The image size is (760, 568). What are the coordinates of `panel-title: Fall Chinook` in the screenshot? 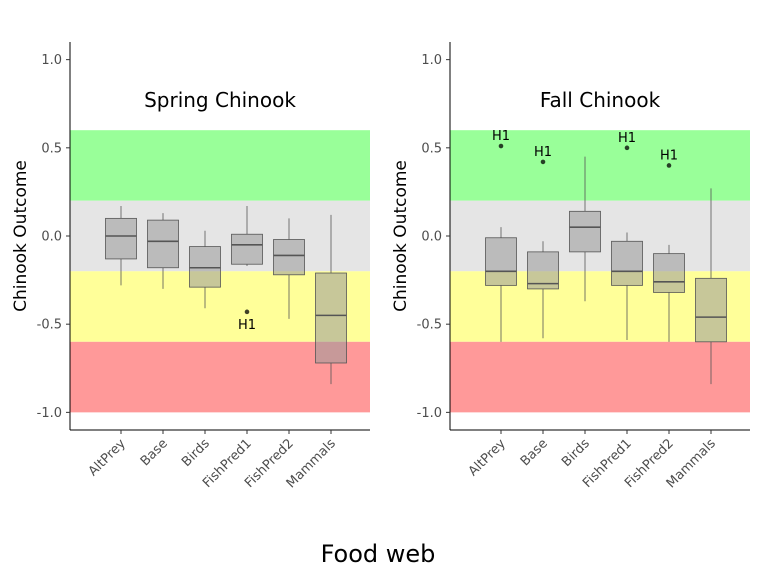 It's located at (600, 100).